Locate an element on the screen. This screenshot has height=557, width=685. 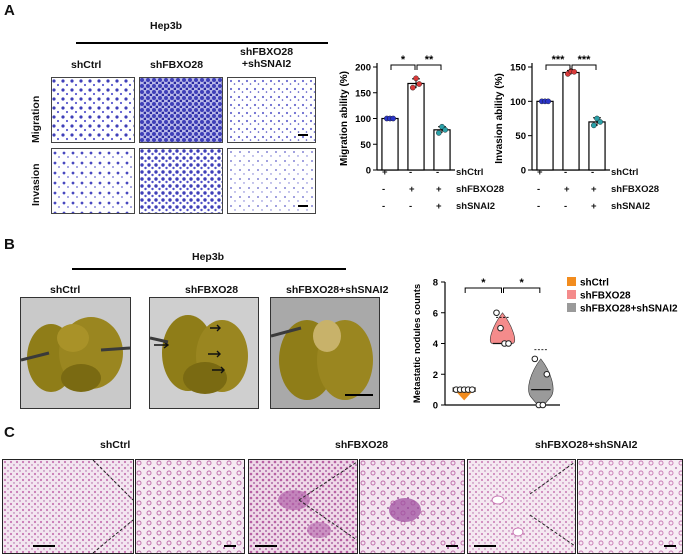
violin-tail is located at coordinates (464, 396).